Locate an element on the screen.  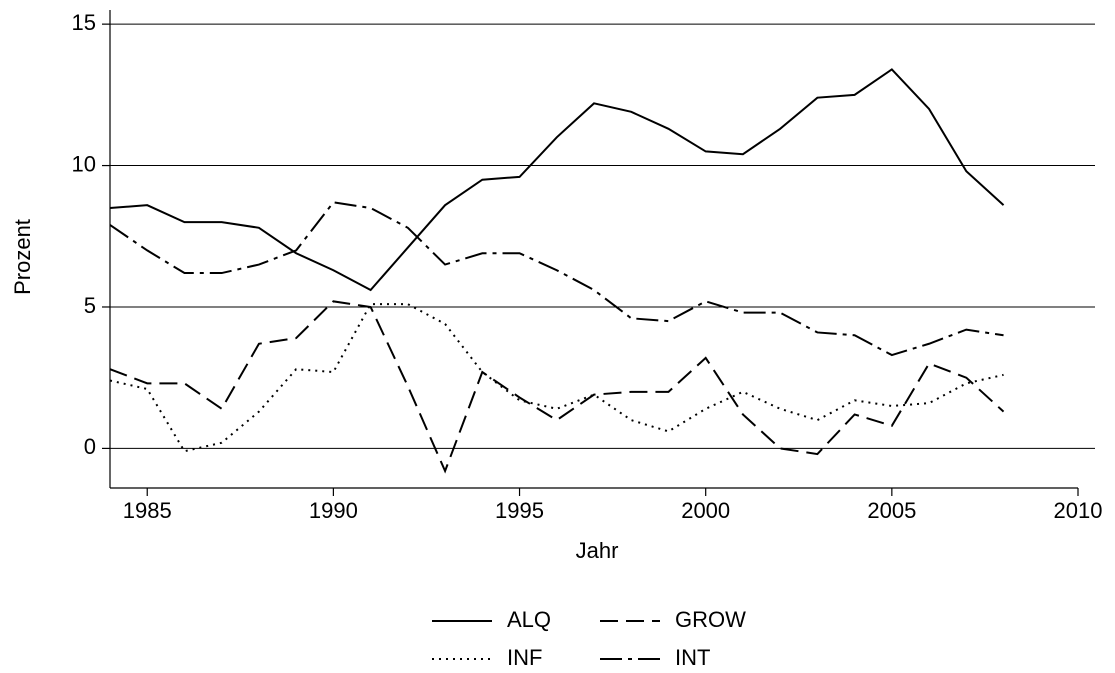
x-tick-label: 2000 is located at coordinates (705, 510).